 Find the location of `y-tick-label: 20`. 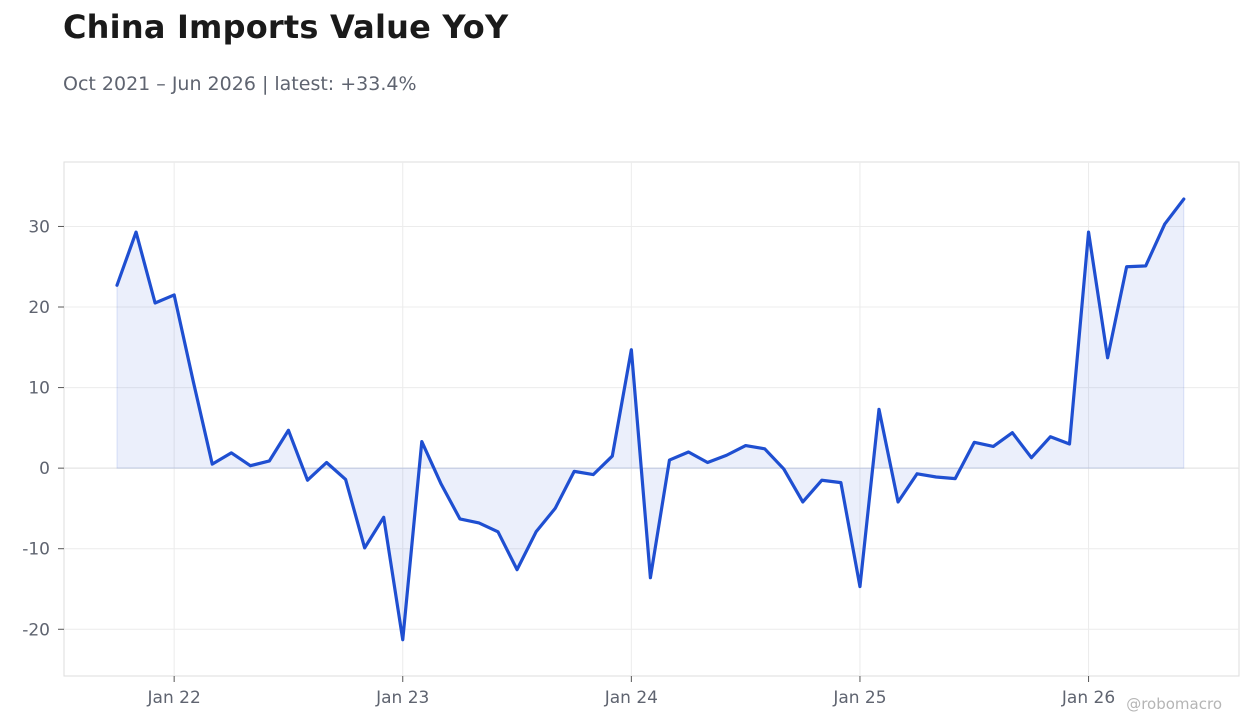

y-tick-label: 20 is located at coordinates (39, 308).